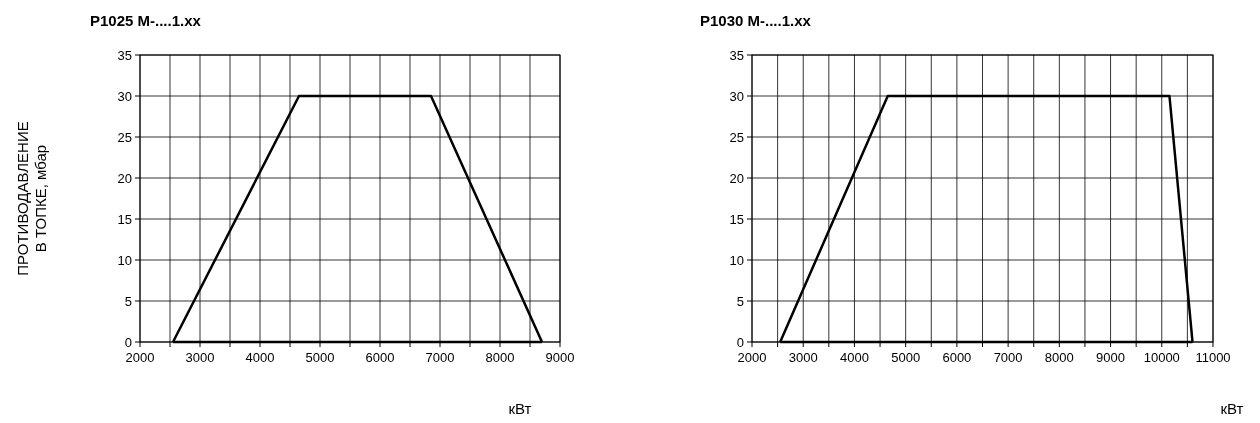  Describe the element at coordinates (146, 20) in the screenshot. I see `chart-title: P1025 M-....1.xx` at that location.